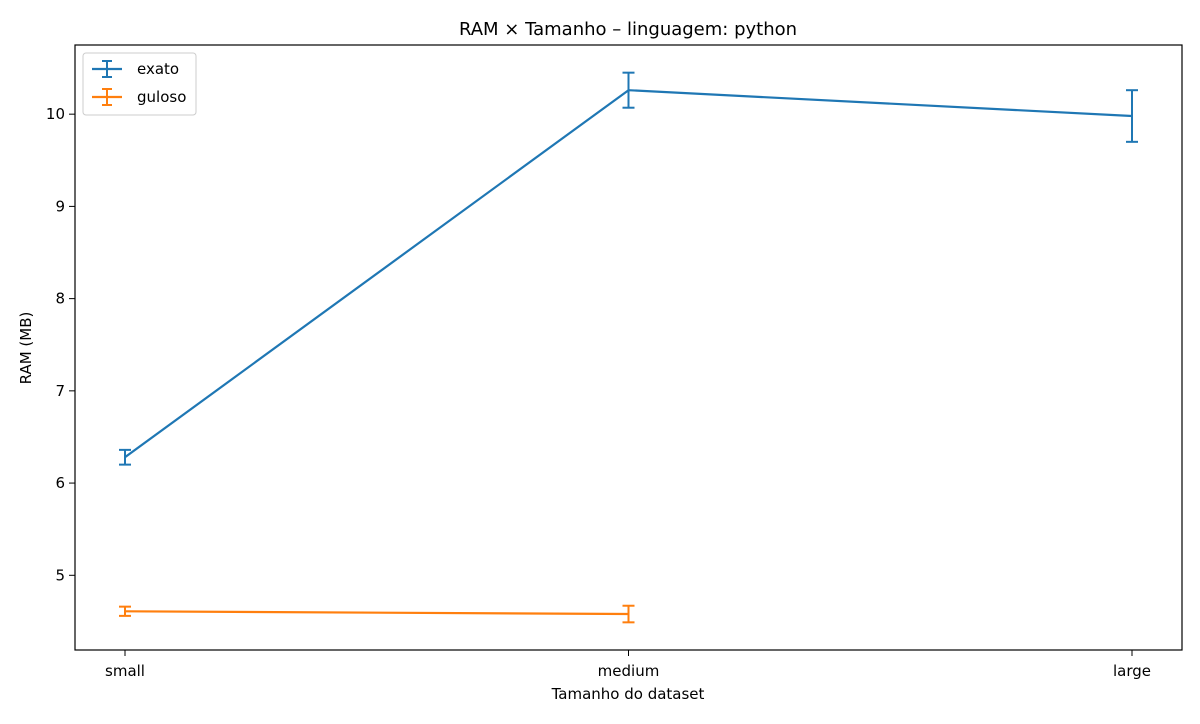  What do you see at coordinates (376, 613) in the screenshot?
I see `series-line-guloso` at bounding box center [376, 613].